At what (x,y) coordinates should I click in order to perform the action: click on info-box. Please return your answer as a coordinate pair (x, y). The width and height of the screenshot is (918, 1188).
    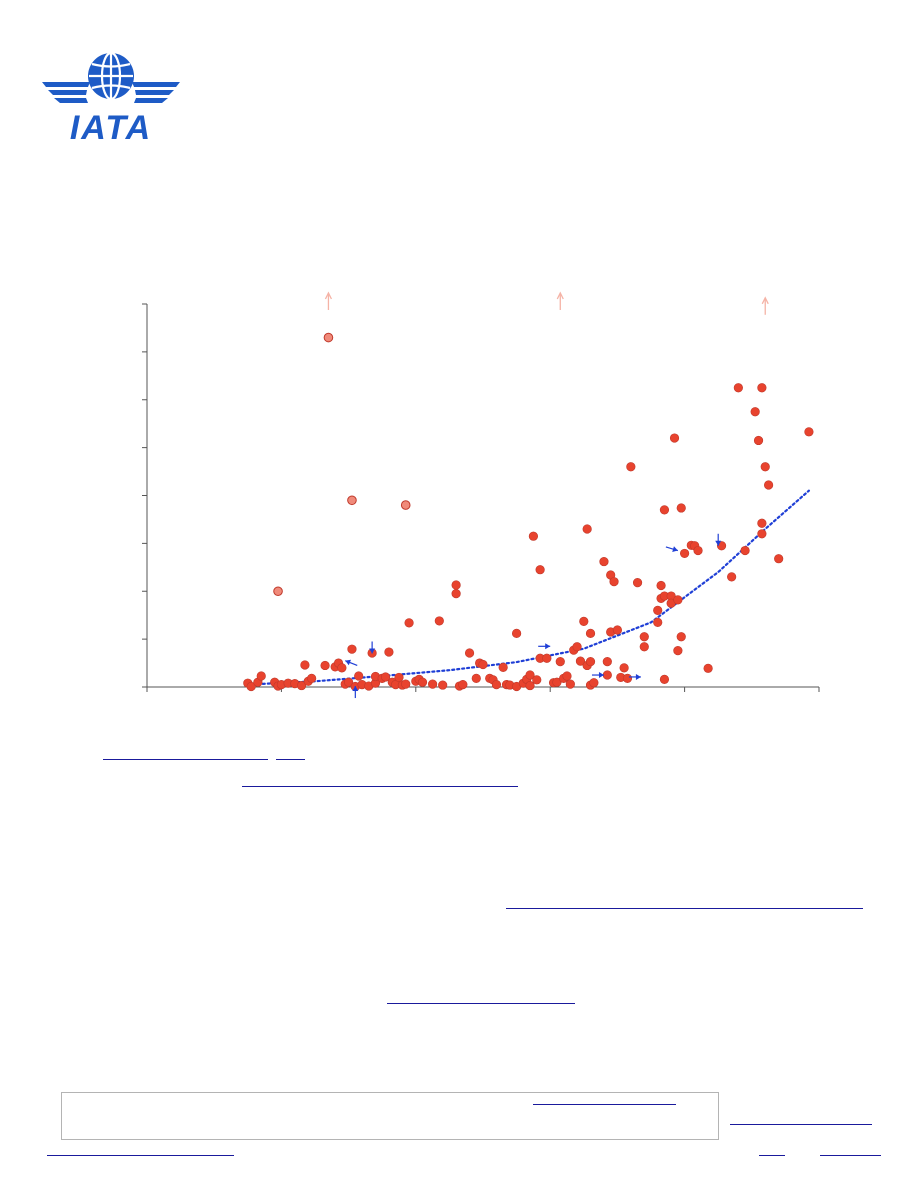
    Looking at the image, I should click on (390, 1116).